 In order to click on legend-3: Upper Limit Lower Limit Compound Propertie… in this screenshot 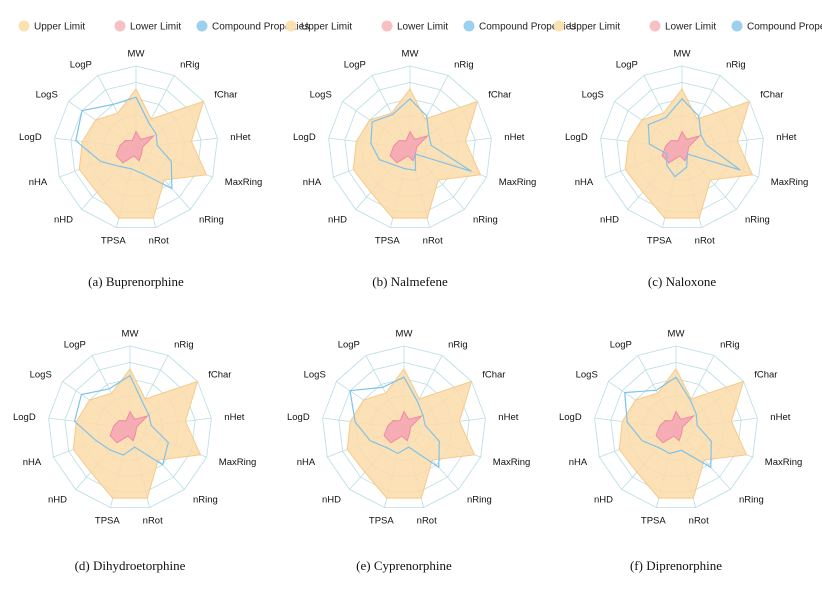, I will do `click(687, 26)`.